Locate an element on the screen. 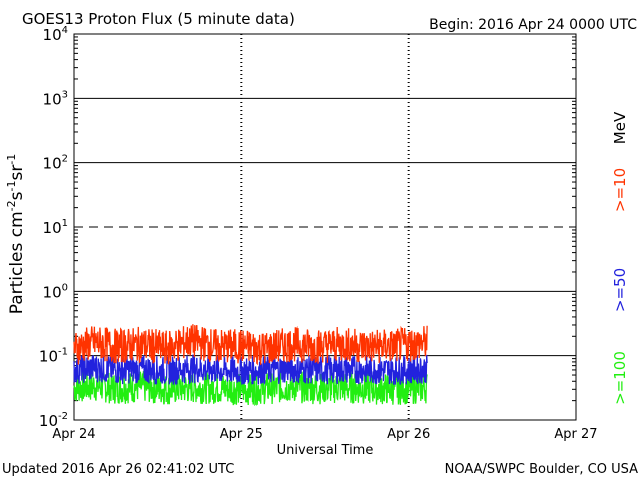  y-tick-label: 10¹ is located at coordinates (55, 227).